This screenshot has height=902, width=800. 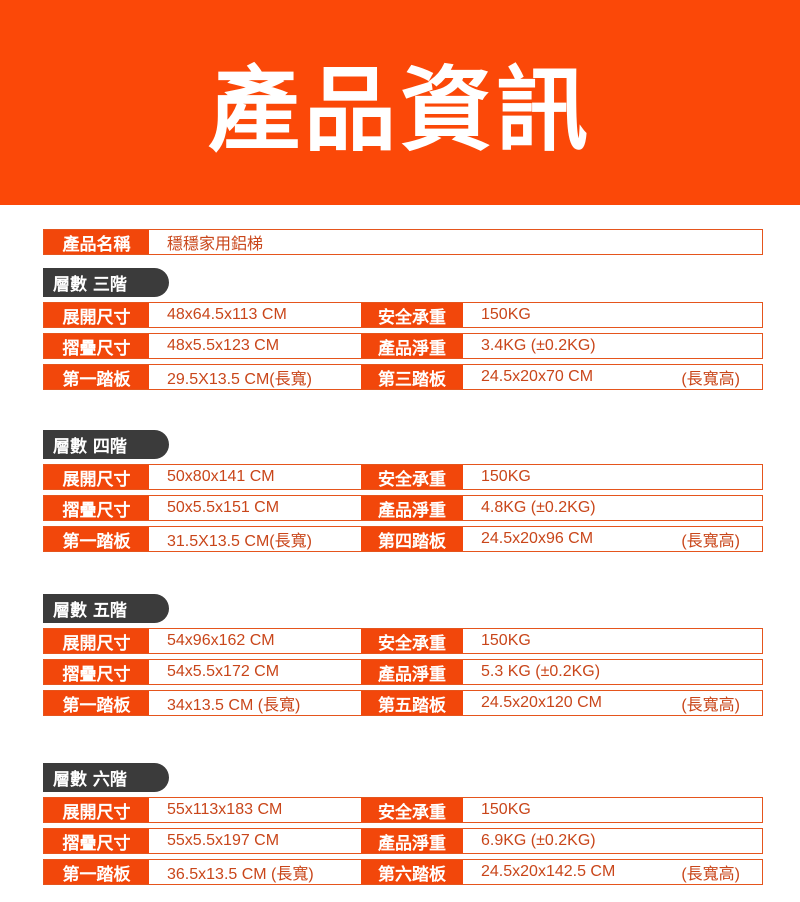 What do you see at coordinates (537, 376) in the screenshot?
I see `top-value-text: 24.5x20x70 CM` at bounding box center [537, 376].